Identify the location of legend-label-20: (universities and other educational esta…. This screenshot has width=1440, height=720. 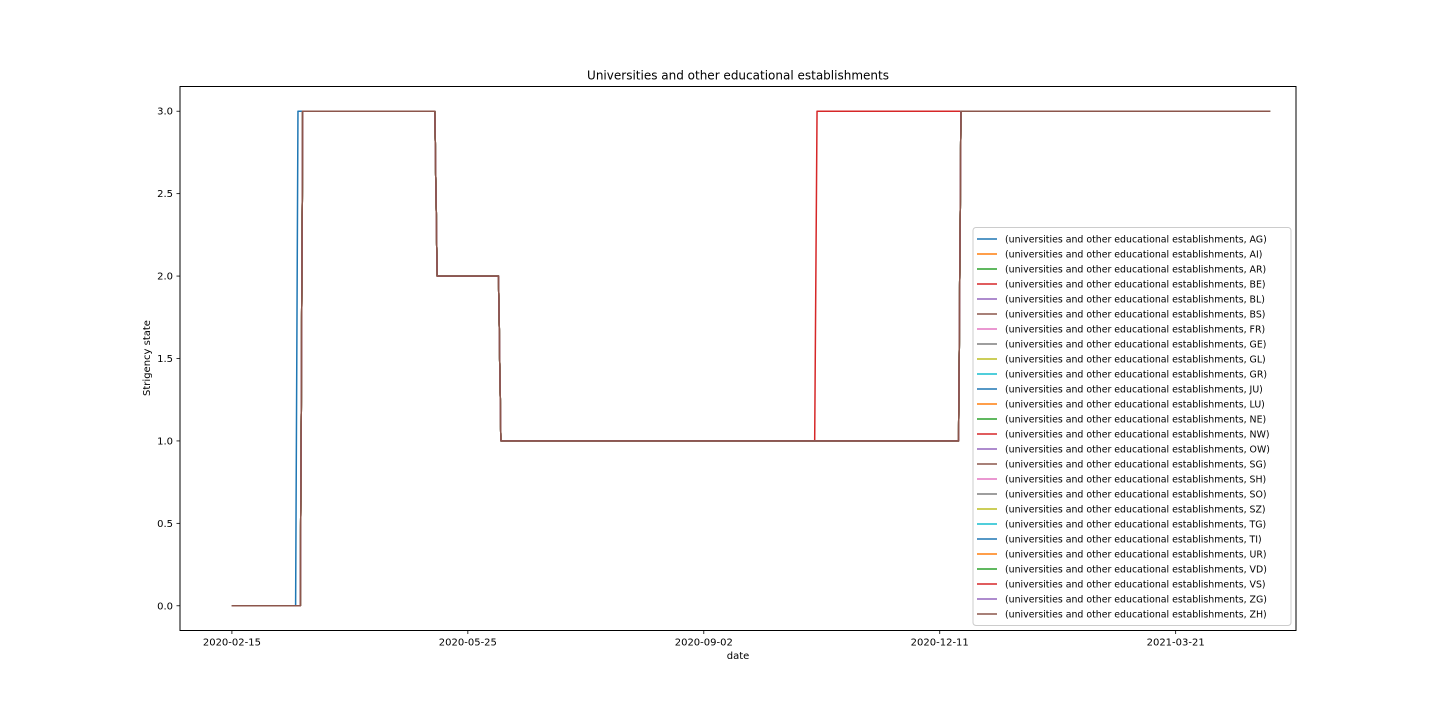
(1133, 539).